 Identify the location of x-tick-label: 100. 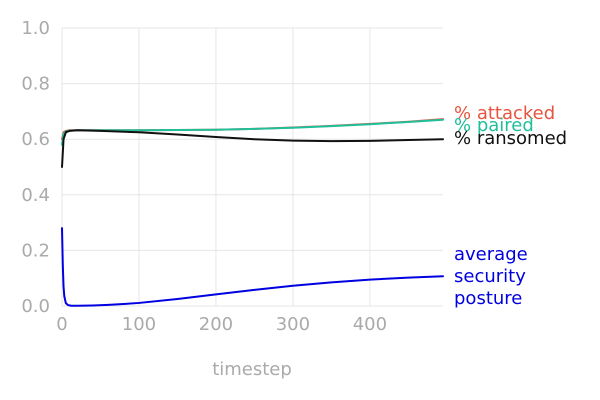
(139, 324).